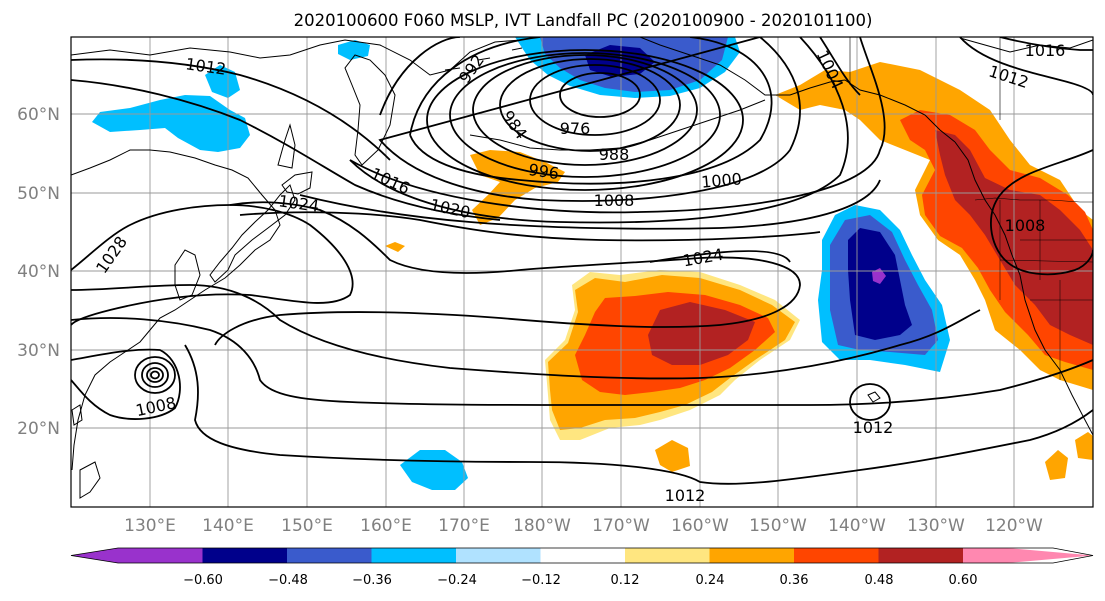  I want to click on coastline-hawaii, so click(874, 397).